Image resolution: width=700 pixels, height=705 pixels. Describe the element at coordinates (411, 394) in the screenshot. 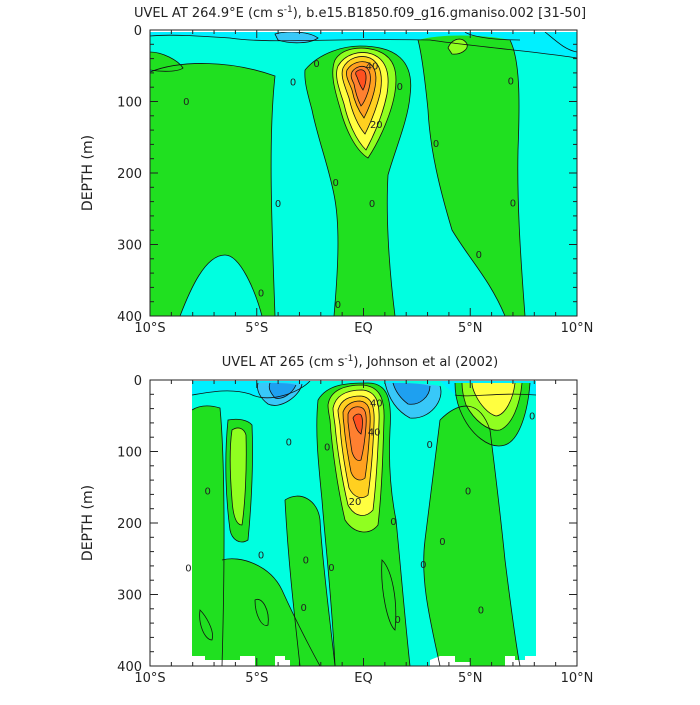

I see `region-blue-e` at that location.